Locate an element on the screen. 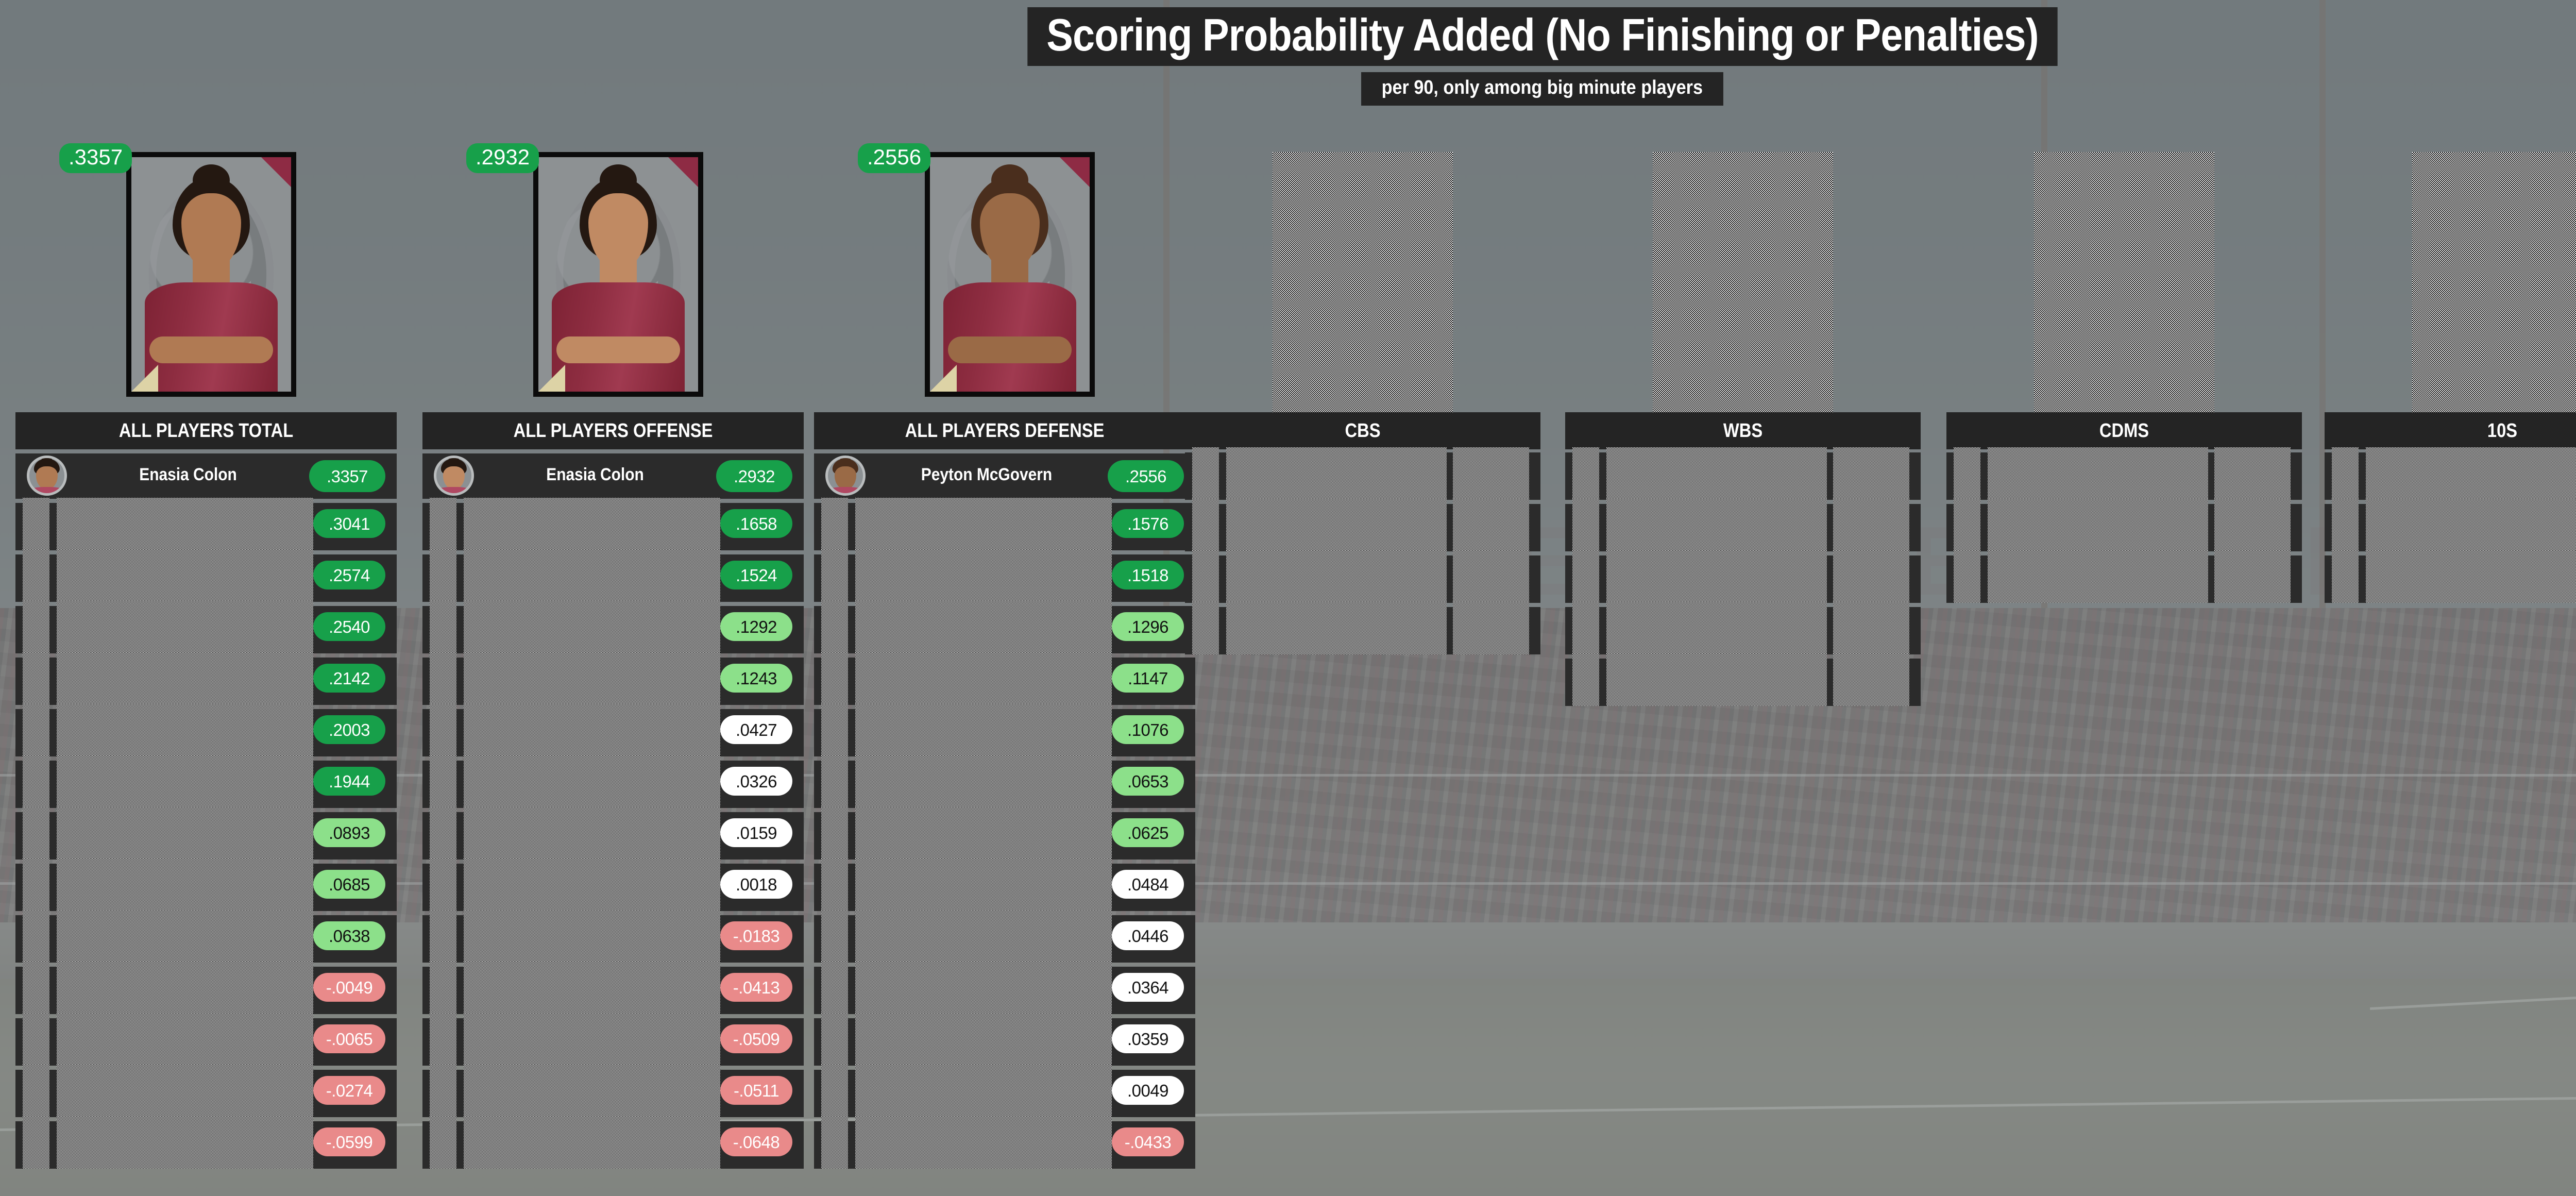 Image resolution: width=2576 pixels, height=1196 pixels. table-row: .1243 is located at coordinates (613, 678).